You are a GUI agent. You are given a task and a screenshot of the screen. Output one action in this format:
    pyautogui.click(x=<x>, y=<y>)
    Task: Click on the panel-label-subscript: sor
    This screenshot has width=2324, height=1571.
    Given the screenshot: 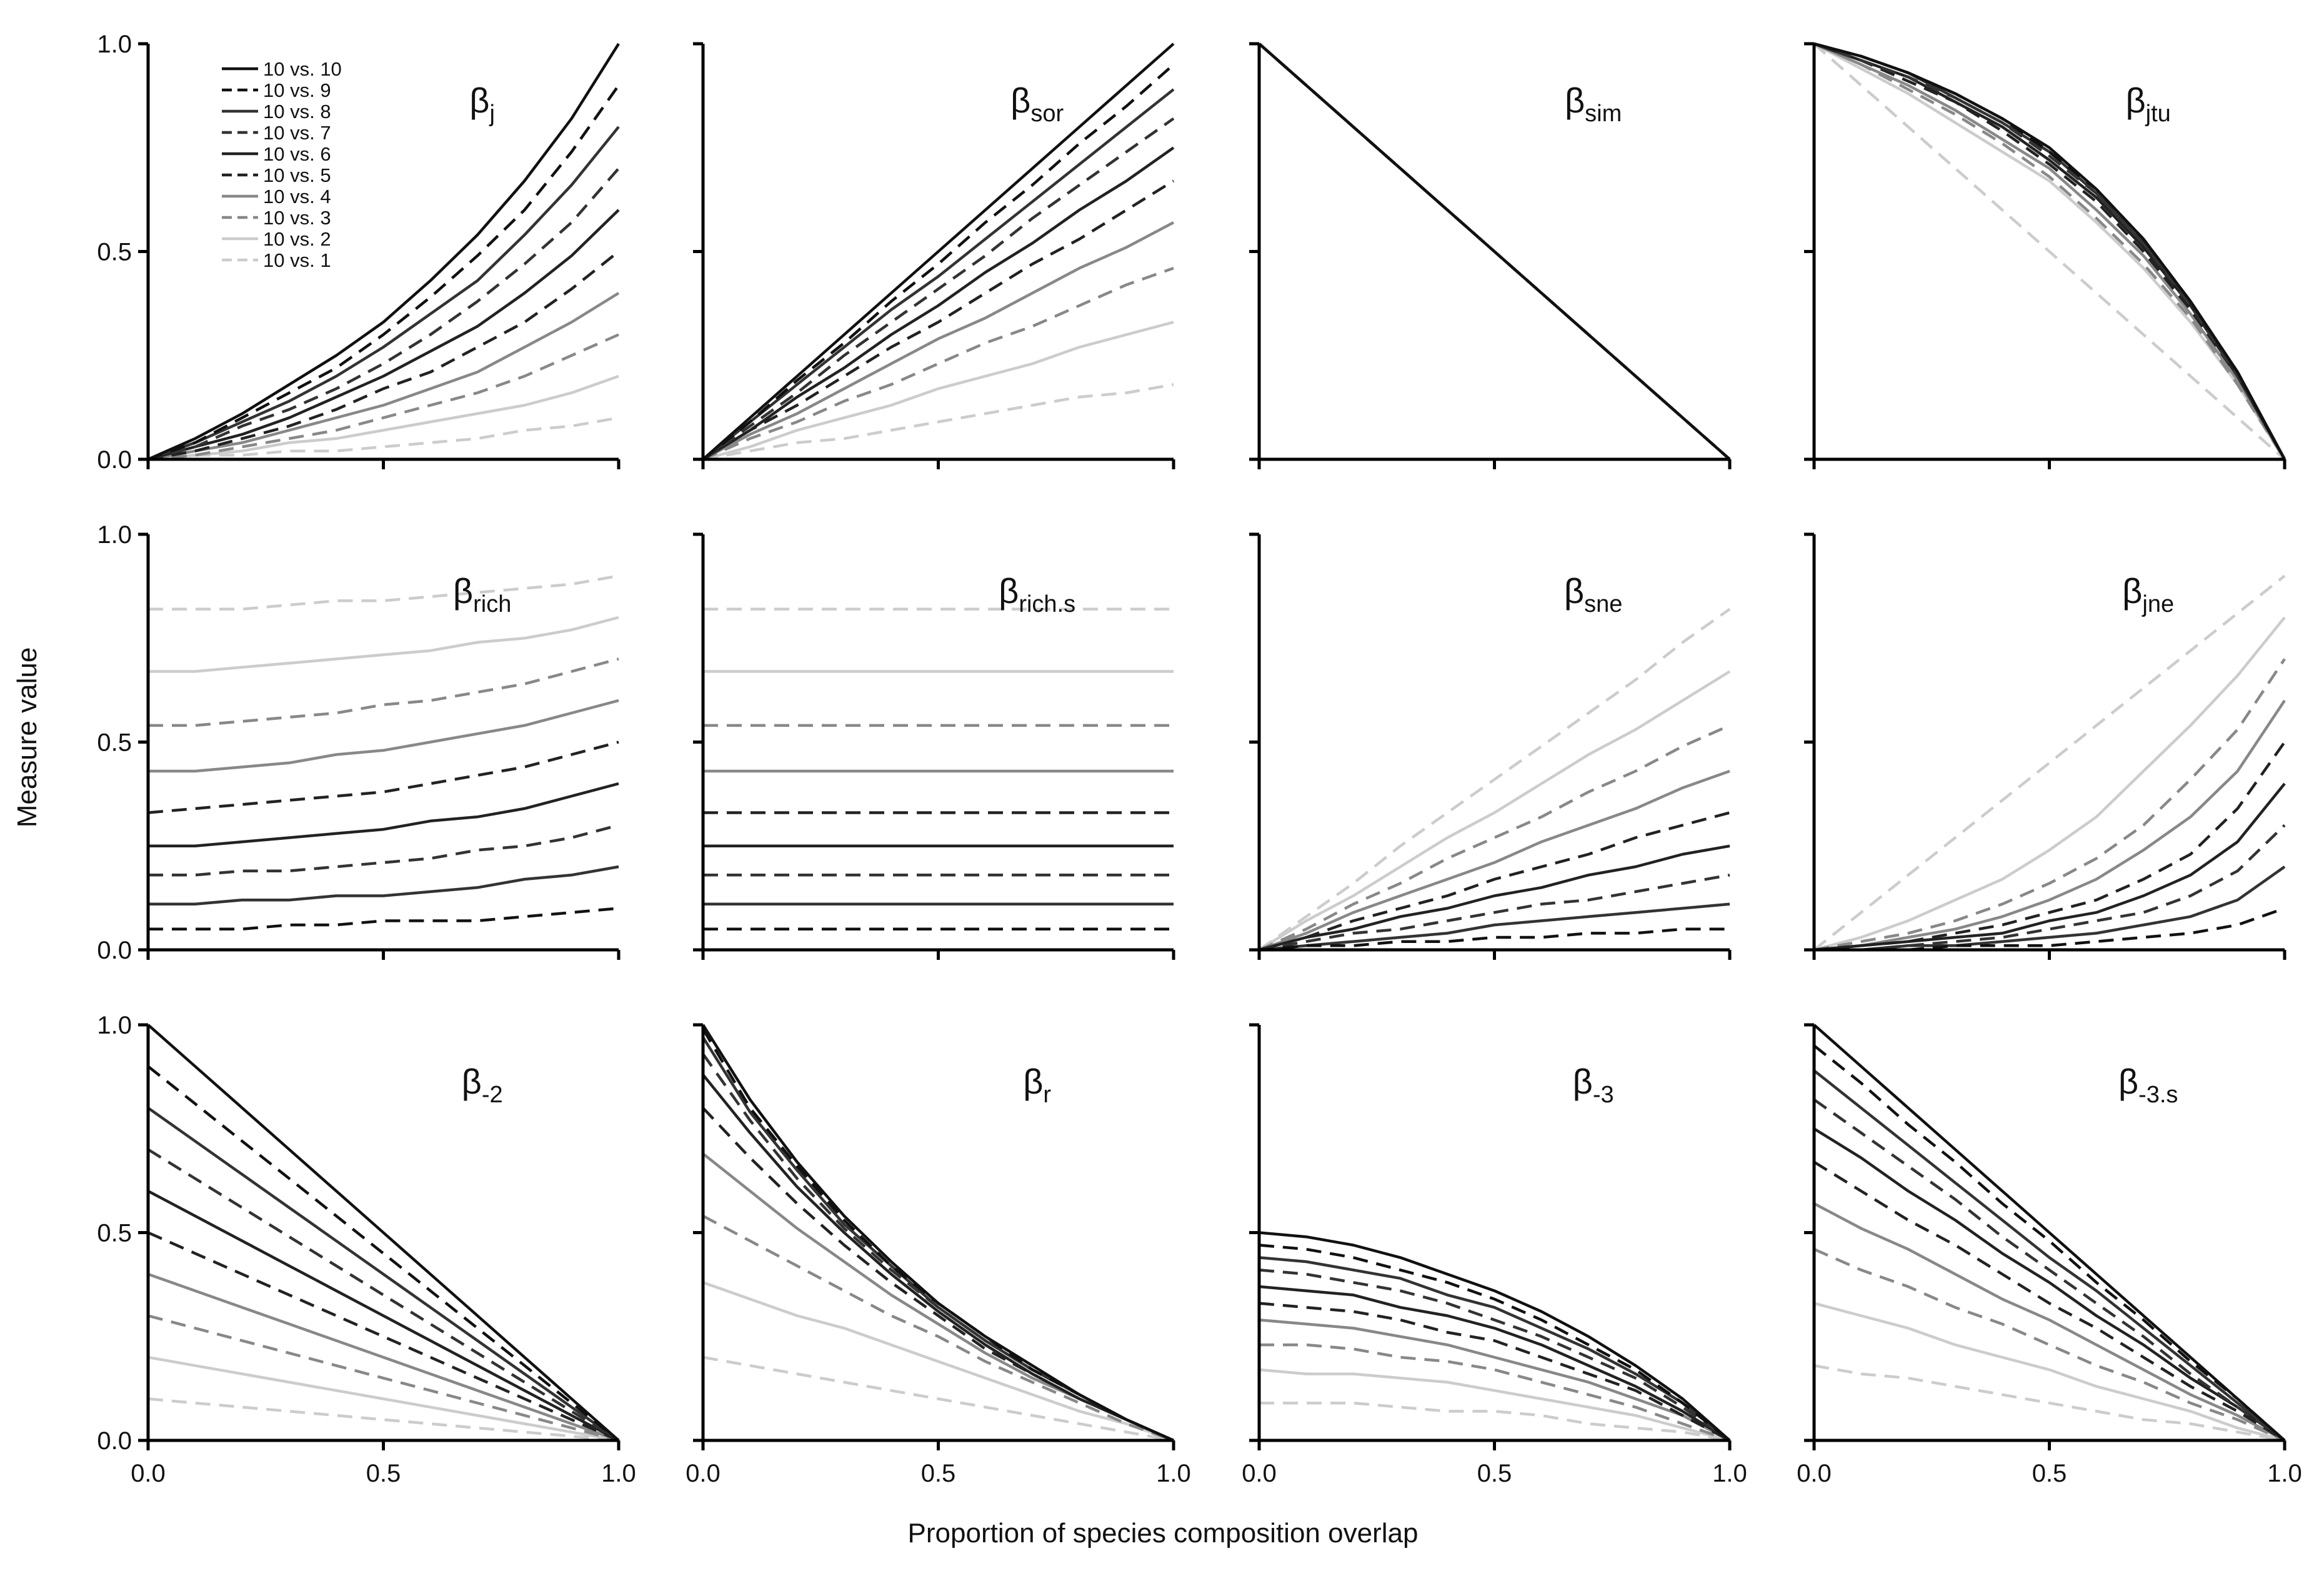 What is the action you would take?
    pyautogui.click(x=1047, y=114)
    